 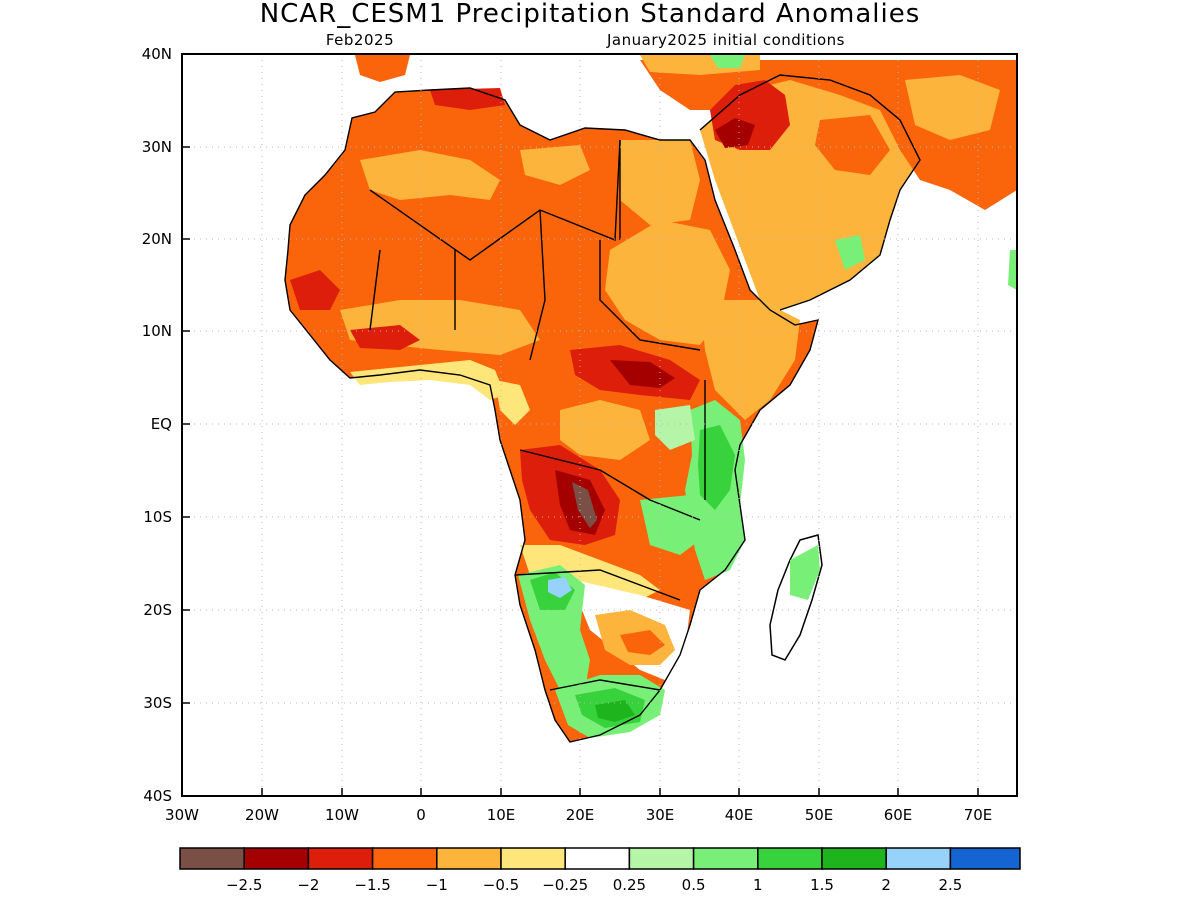 What do you see at coordinates (805, 572) in the screenshot?
I see `madagascar-green-patch` at bounding box center [805, 572].